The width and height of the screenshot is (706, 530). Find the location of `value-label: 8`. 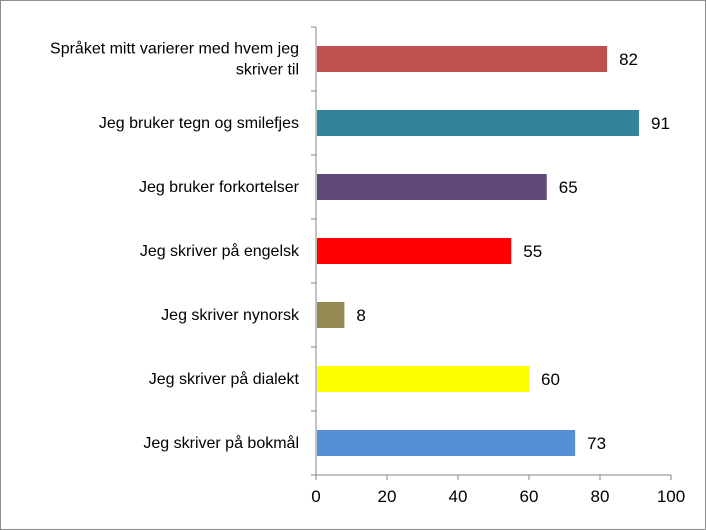

value-label: 8 is located at coordinates (360, 315).